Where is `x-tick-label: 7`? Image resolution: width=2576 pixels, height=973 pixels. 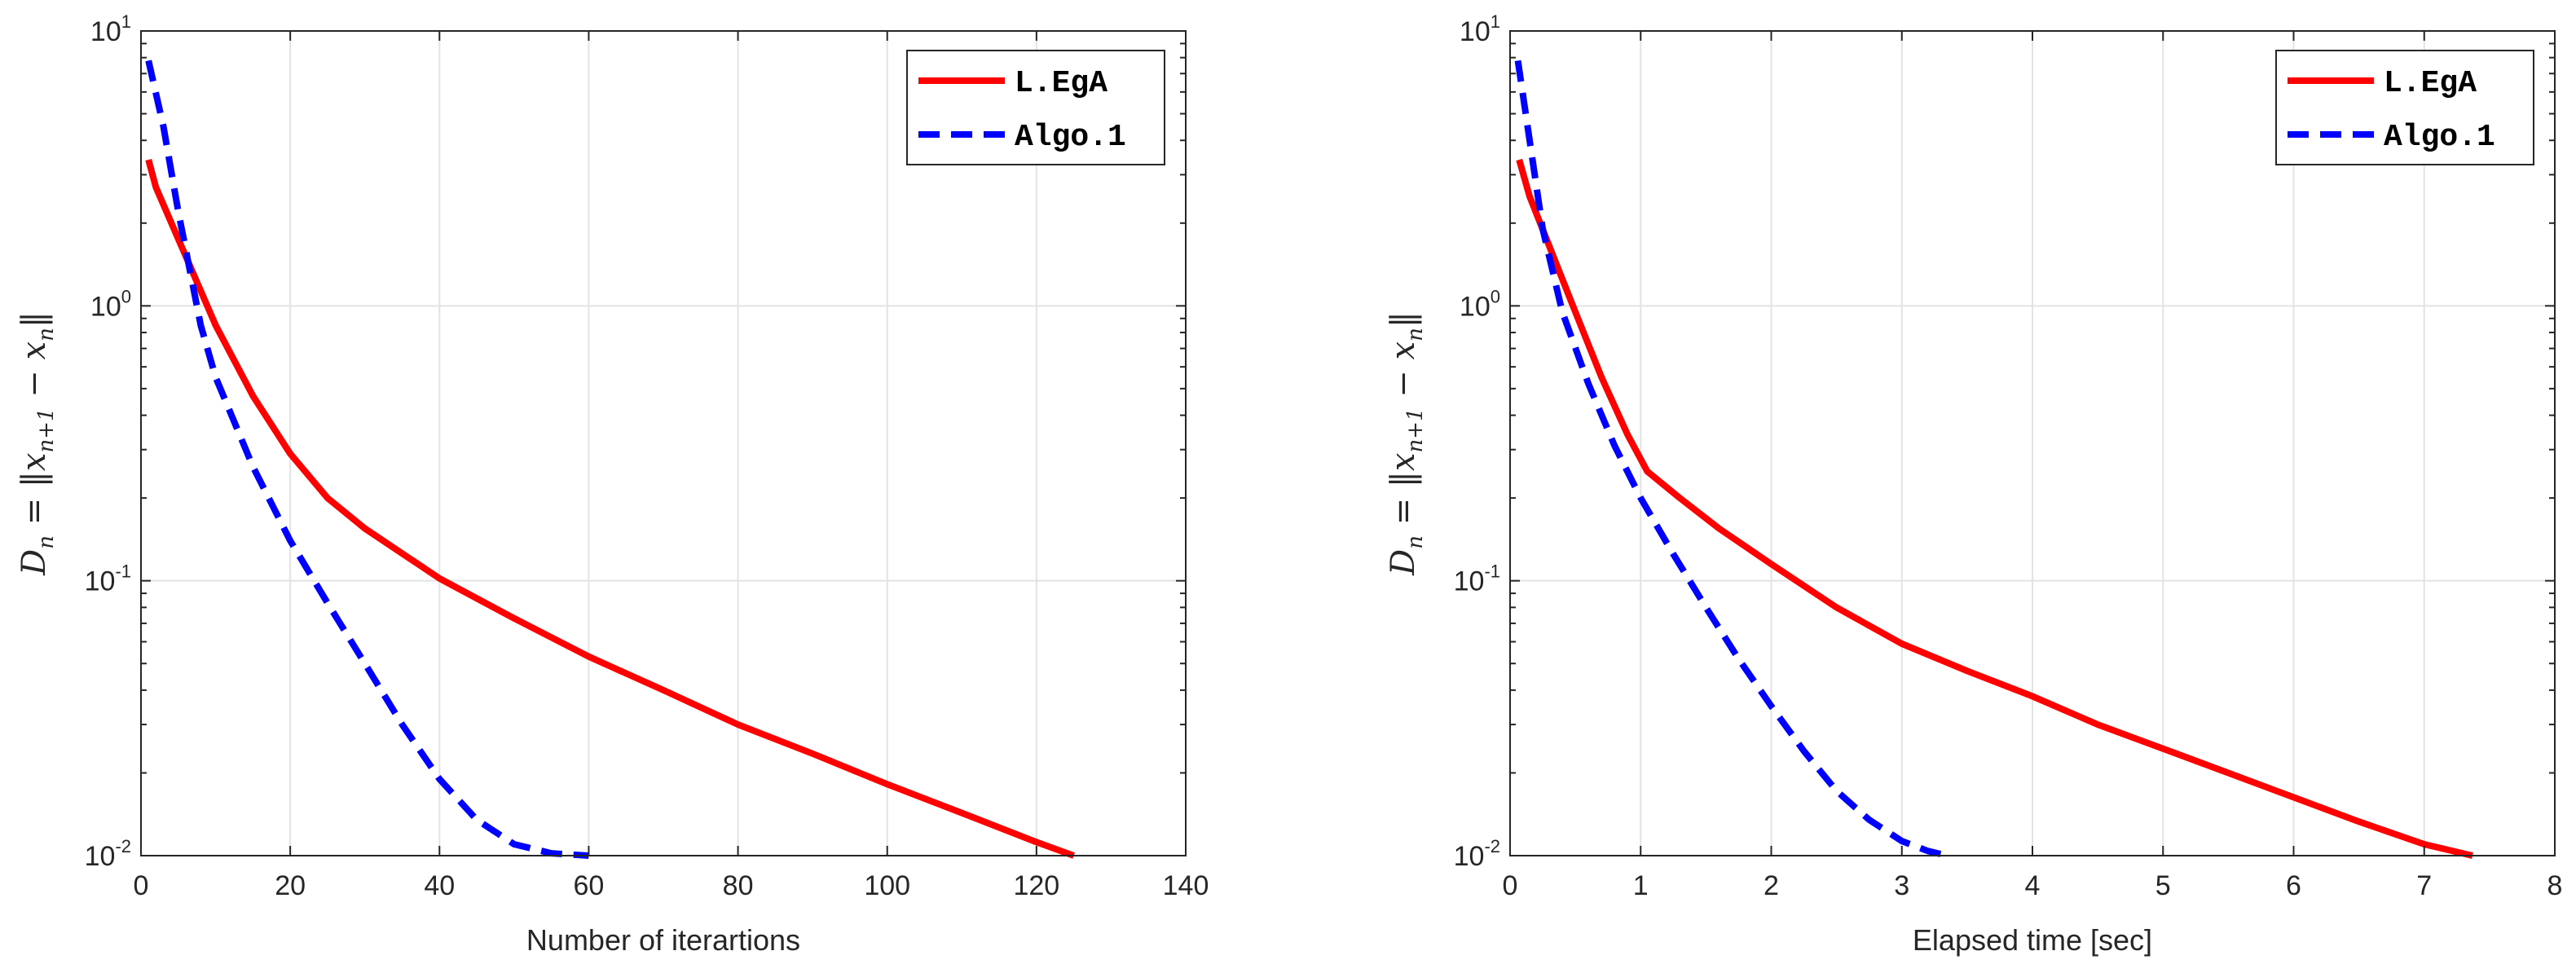
x-tick-label: 7 is located at coordinates (2424, 885).